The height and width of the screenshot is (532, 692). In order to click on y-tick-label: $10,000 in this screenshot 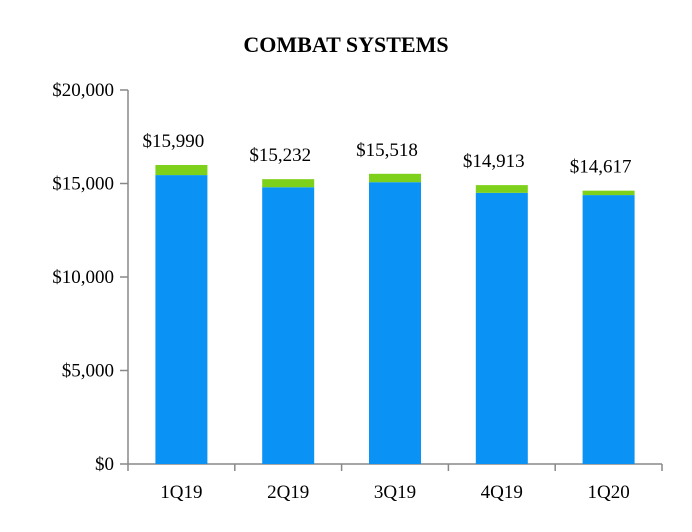, I will do `click(83, 277)`.